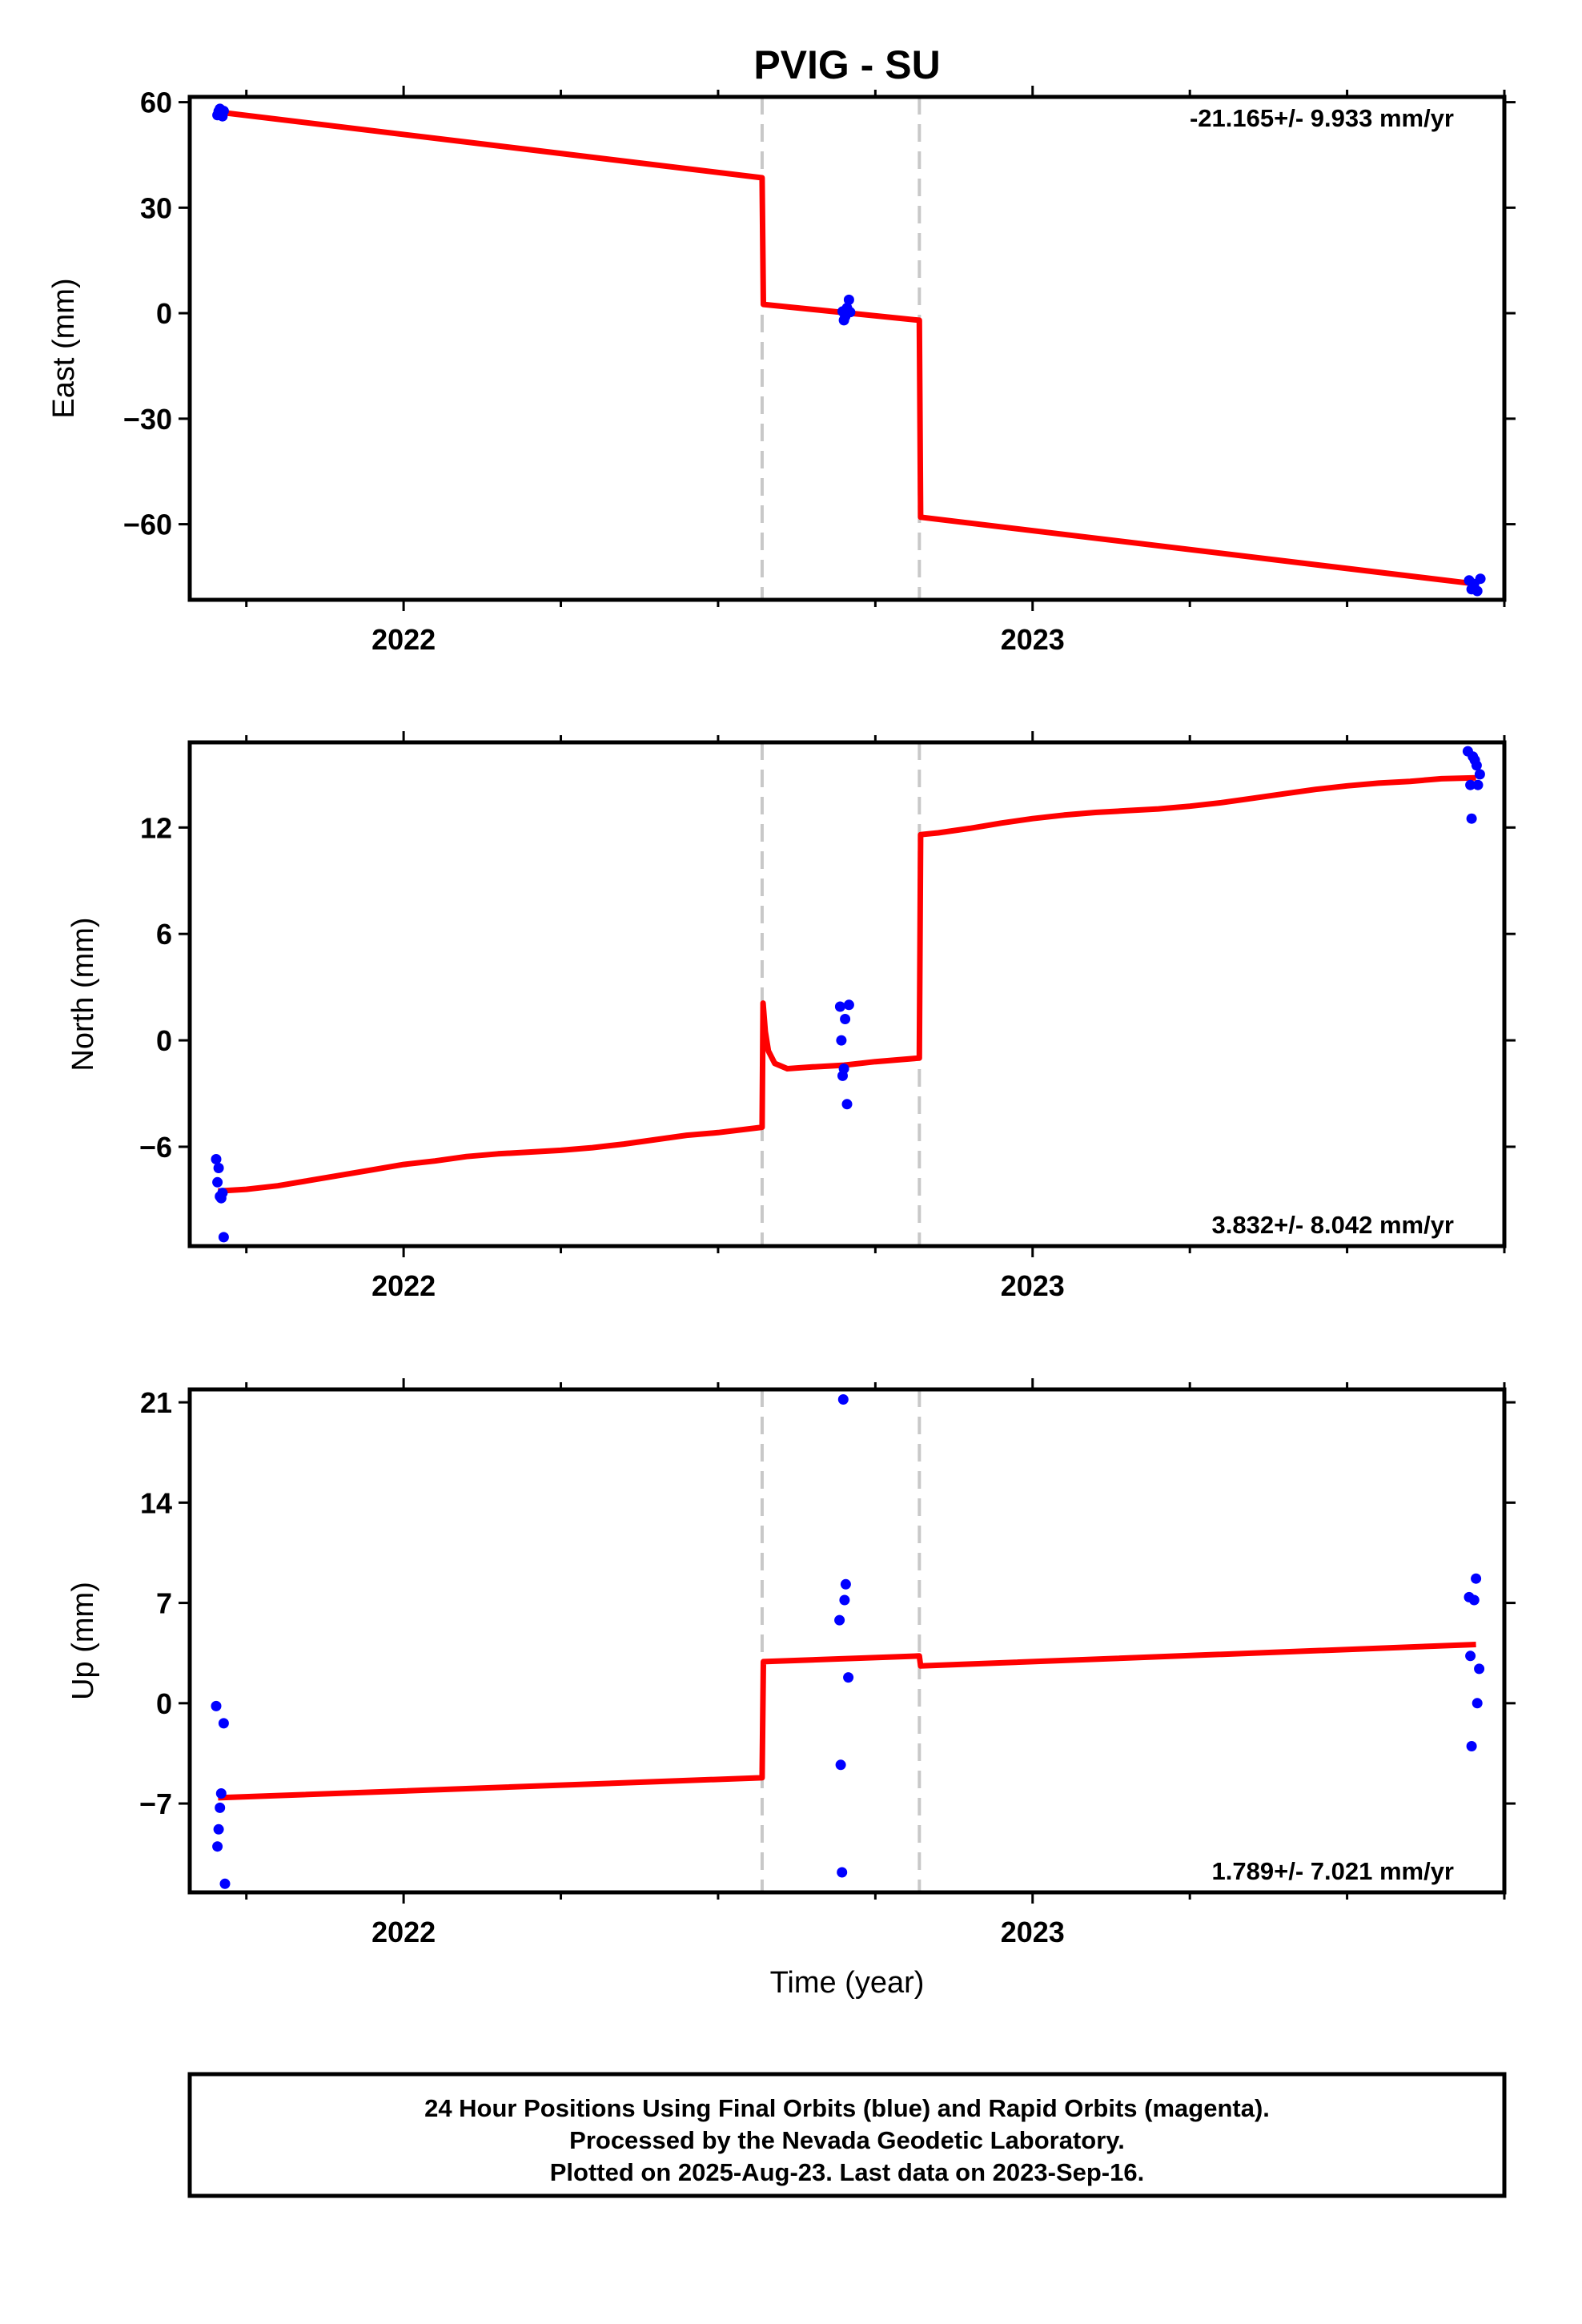 The width and height of the screenshot is (1582, 2324). Describe the element at coordinates (403, 639) in the screenshot. I see `east-x-tick-label: 2022` at that location.